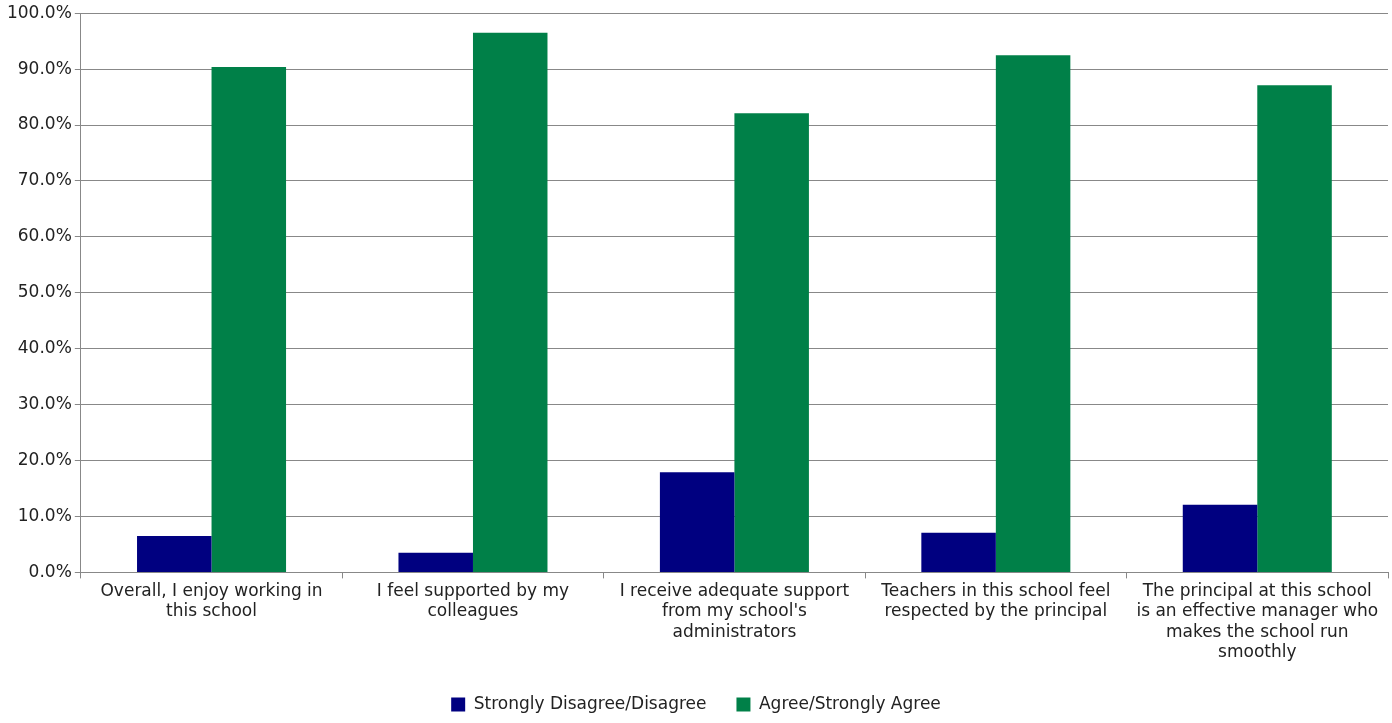 The image size is (1392, 723). What do you see at coordinates (590, 702) in the screenshot?
I see `legend-label: Strongly Disagree/Disagree` at bounding box center [590, 702].